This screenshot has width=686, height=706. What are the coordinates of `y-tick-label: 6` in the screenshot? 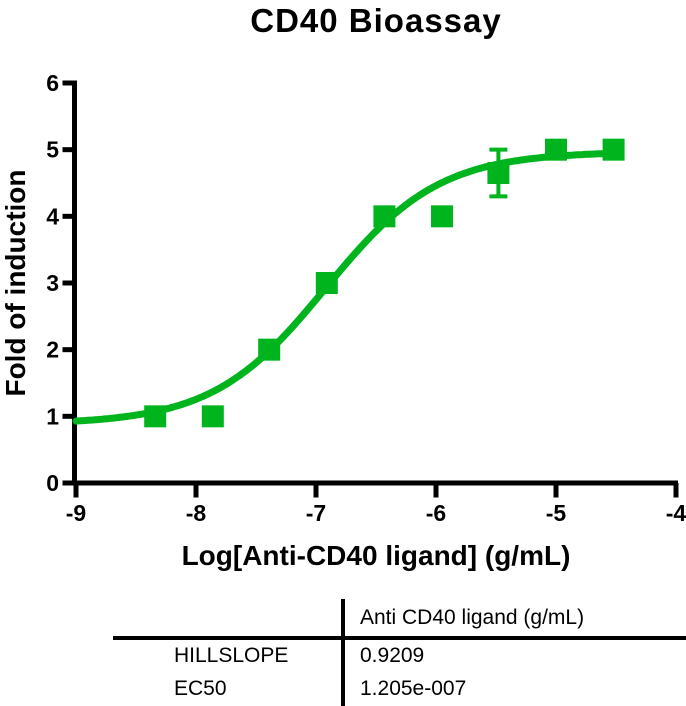 It's located at (52, 83).